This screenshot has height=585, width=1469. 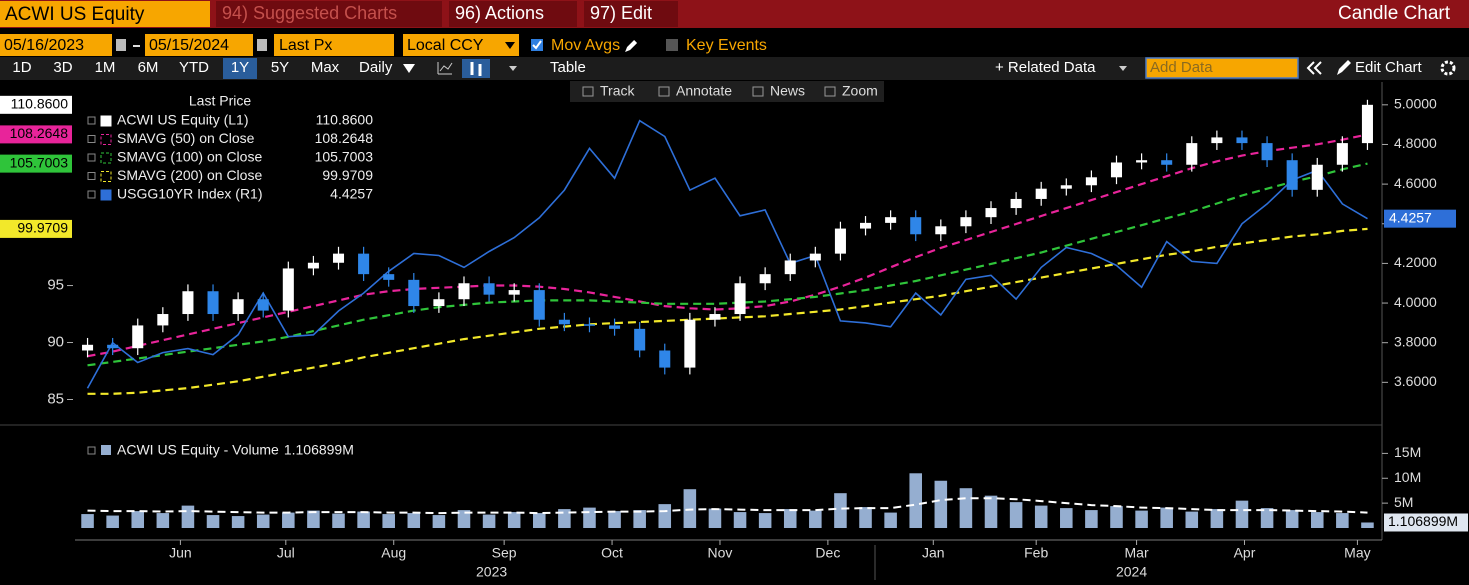 I want to click on field-box, so click(x=334, y=45).